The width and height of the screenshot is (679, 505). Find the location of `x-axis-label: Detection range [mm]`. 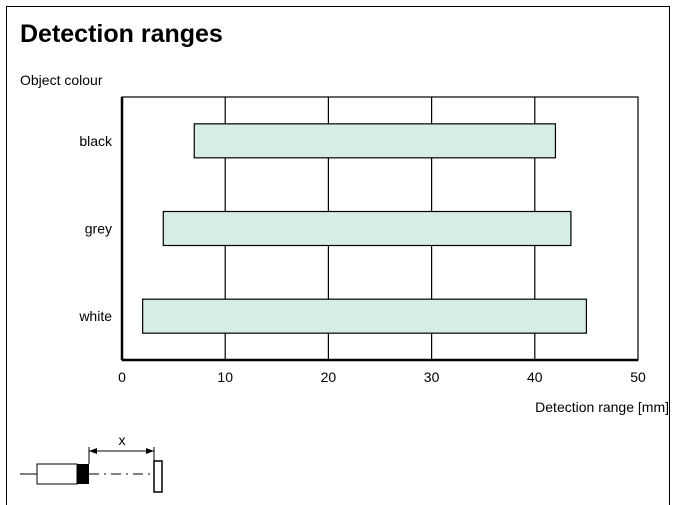

x-axis-label: Detection range [mm] is located at coordinates (602, 407).